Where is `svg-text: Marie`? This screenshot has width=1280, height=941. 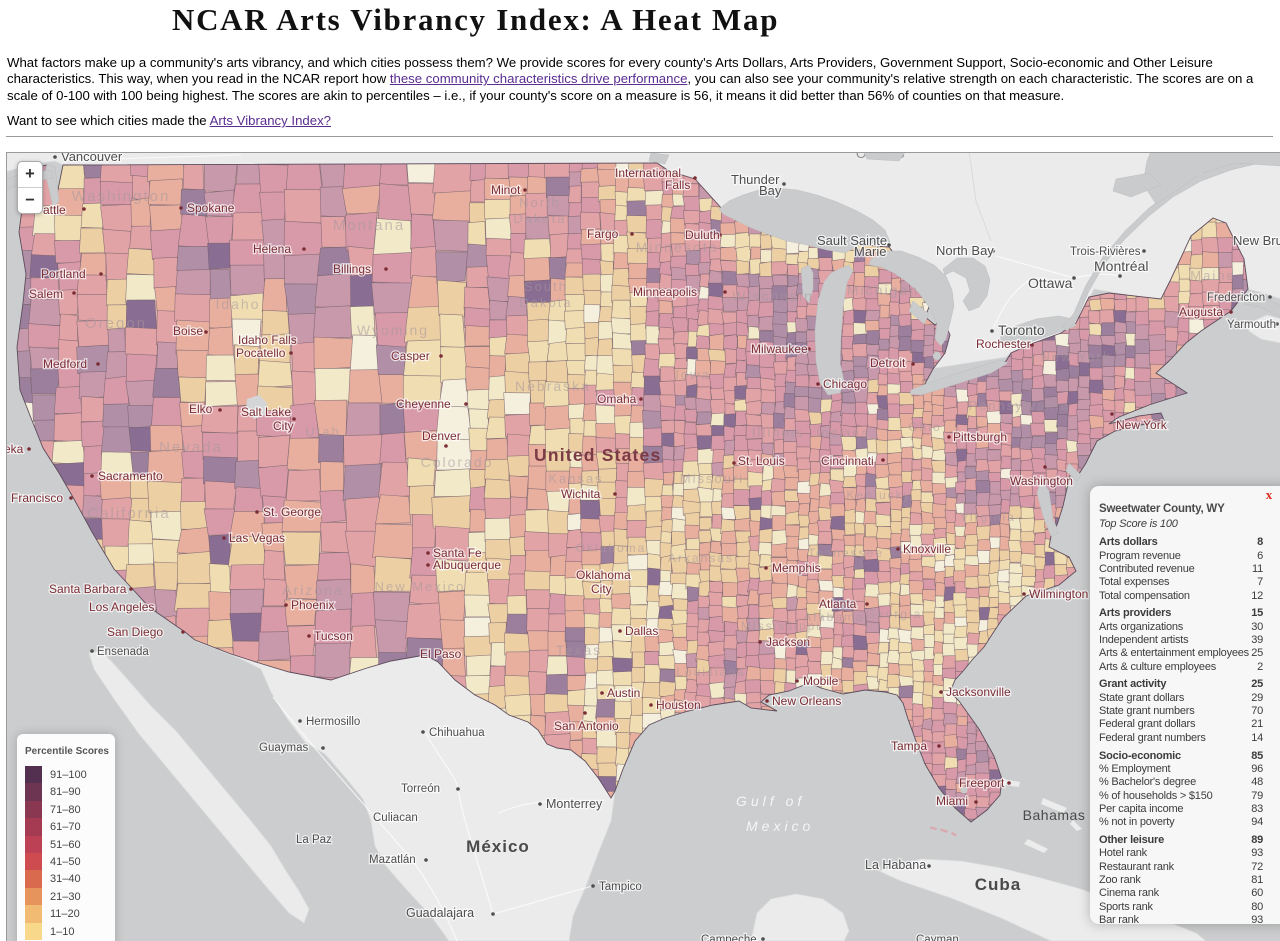 svg-text: Marie is located at coordinates (870, 251).